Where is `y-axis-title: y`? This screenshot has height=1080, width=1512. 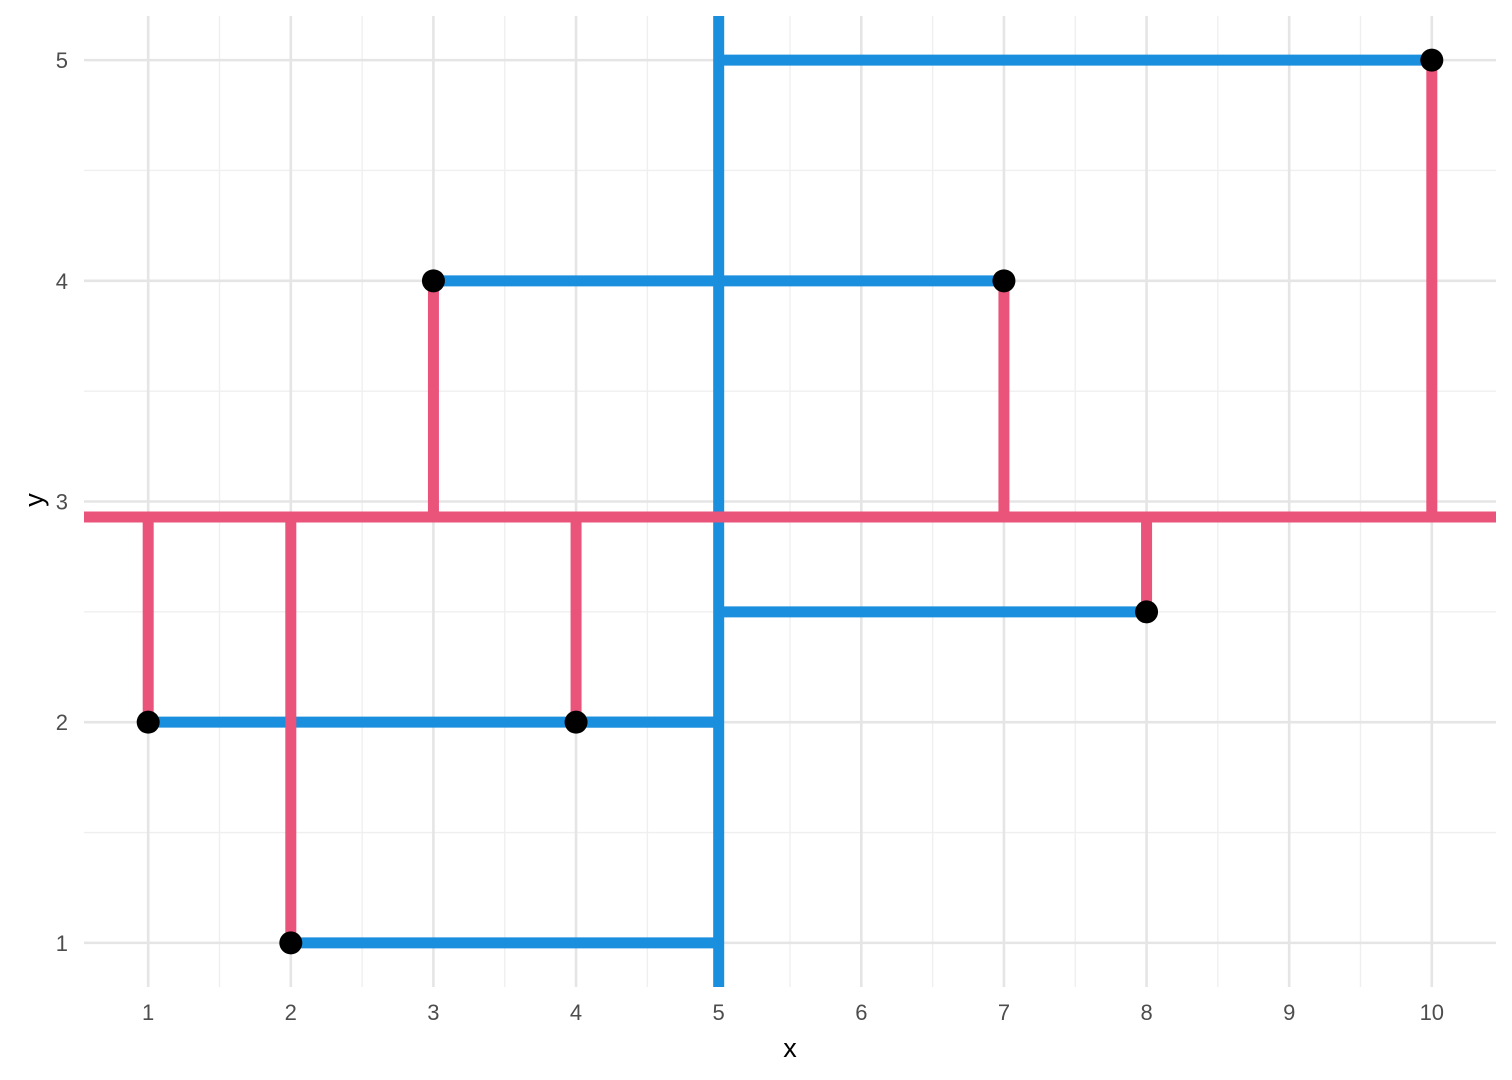
y-axis-title: y is located at coordinates (34, 500).